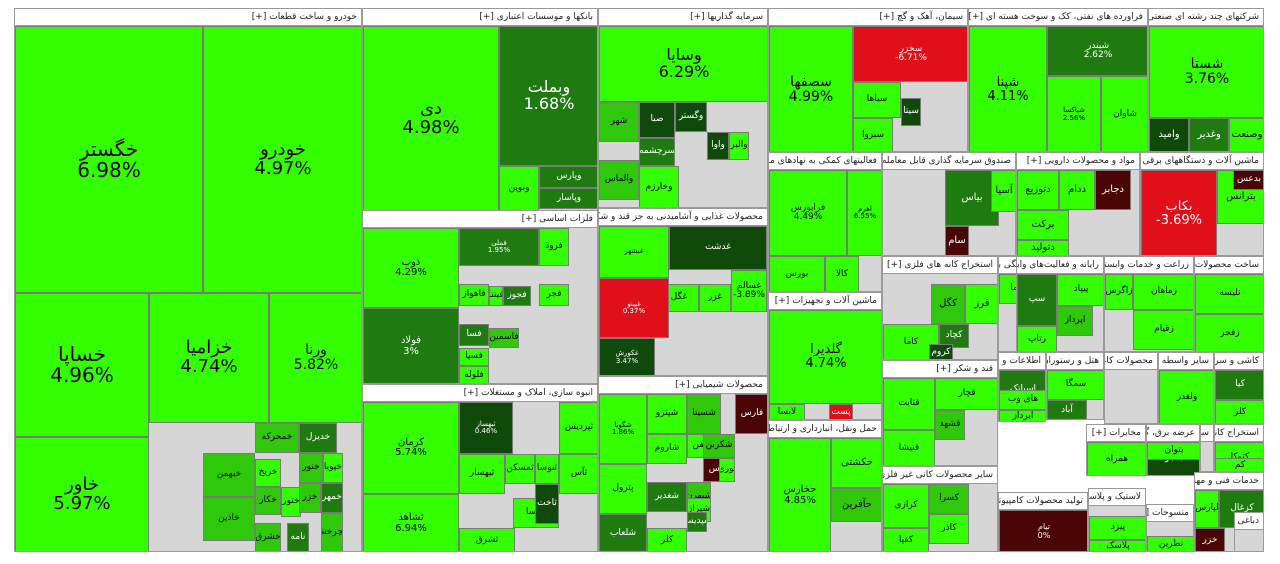 Image resolution: width=1280 pixels, height=564 pixels. Describe the element at coordinates (1074, 113) in the screenshot. I see `treemap-tile: شپاکسا 2.56%` at that location.